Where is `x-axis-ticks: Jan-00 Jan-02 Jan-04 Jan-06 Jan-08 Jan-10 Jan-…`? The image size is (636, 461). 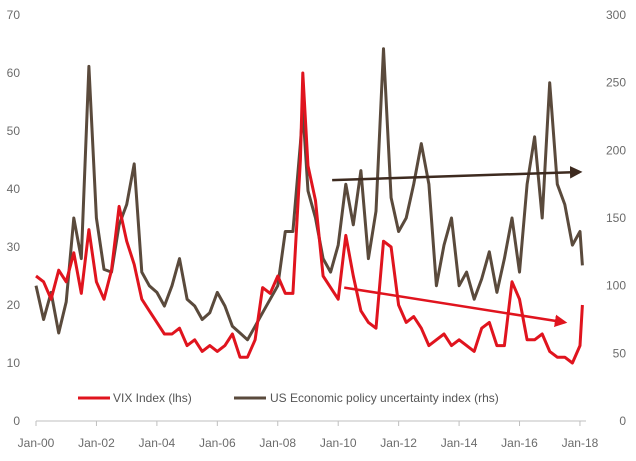
x-axis-ticks: Jan-00 Jan-02 Jan-04 Jan-06 Jan-08 Jan-10 Jan-… is located at coordinates (308, 435).